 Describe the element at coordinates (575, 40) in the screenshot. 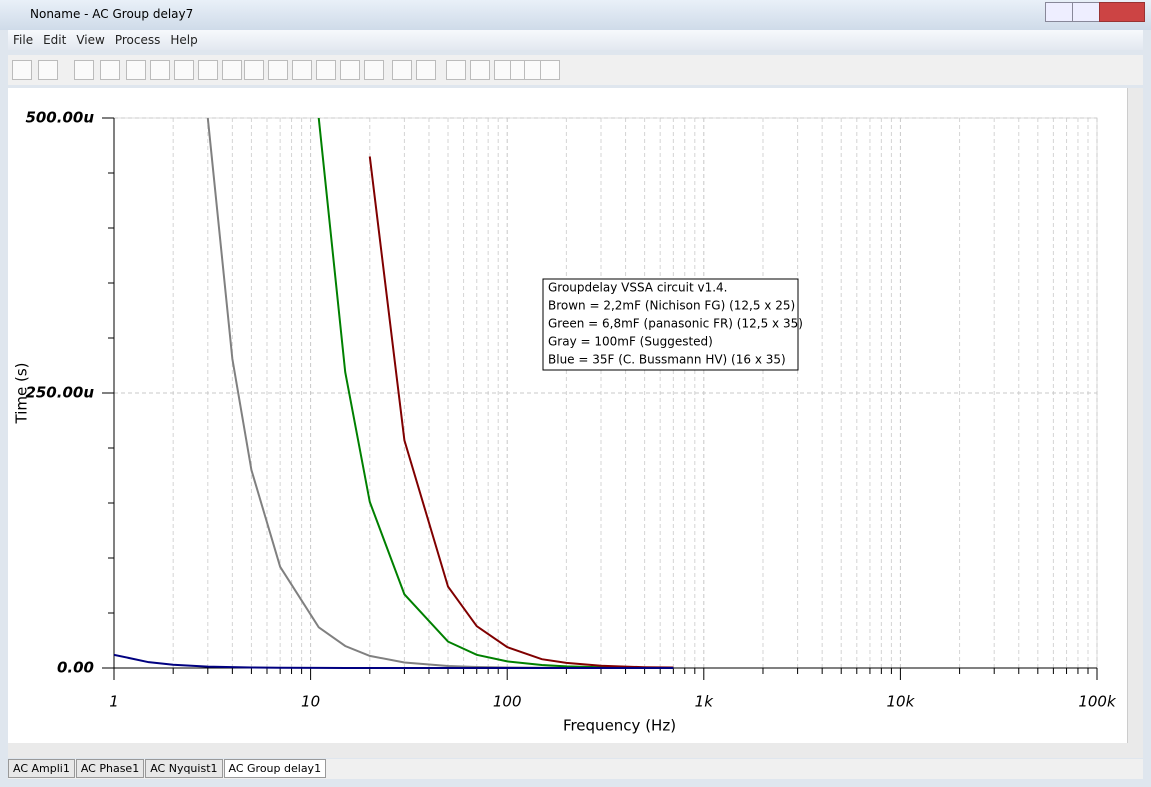

I see `menu-bar: File Edit View Process Help` at that location.